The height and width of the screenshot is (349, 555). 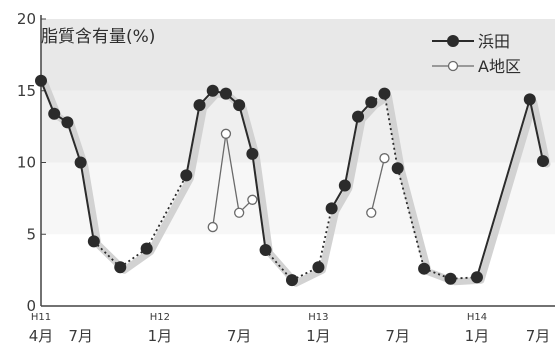 I want to click on x-tick-label-4: 1月, so click(x=318, y=336).